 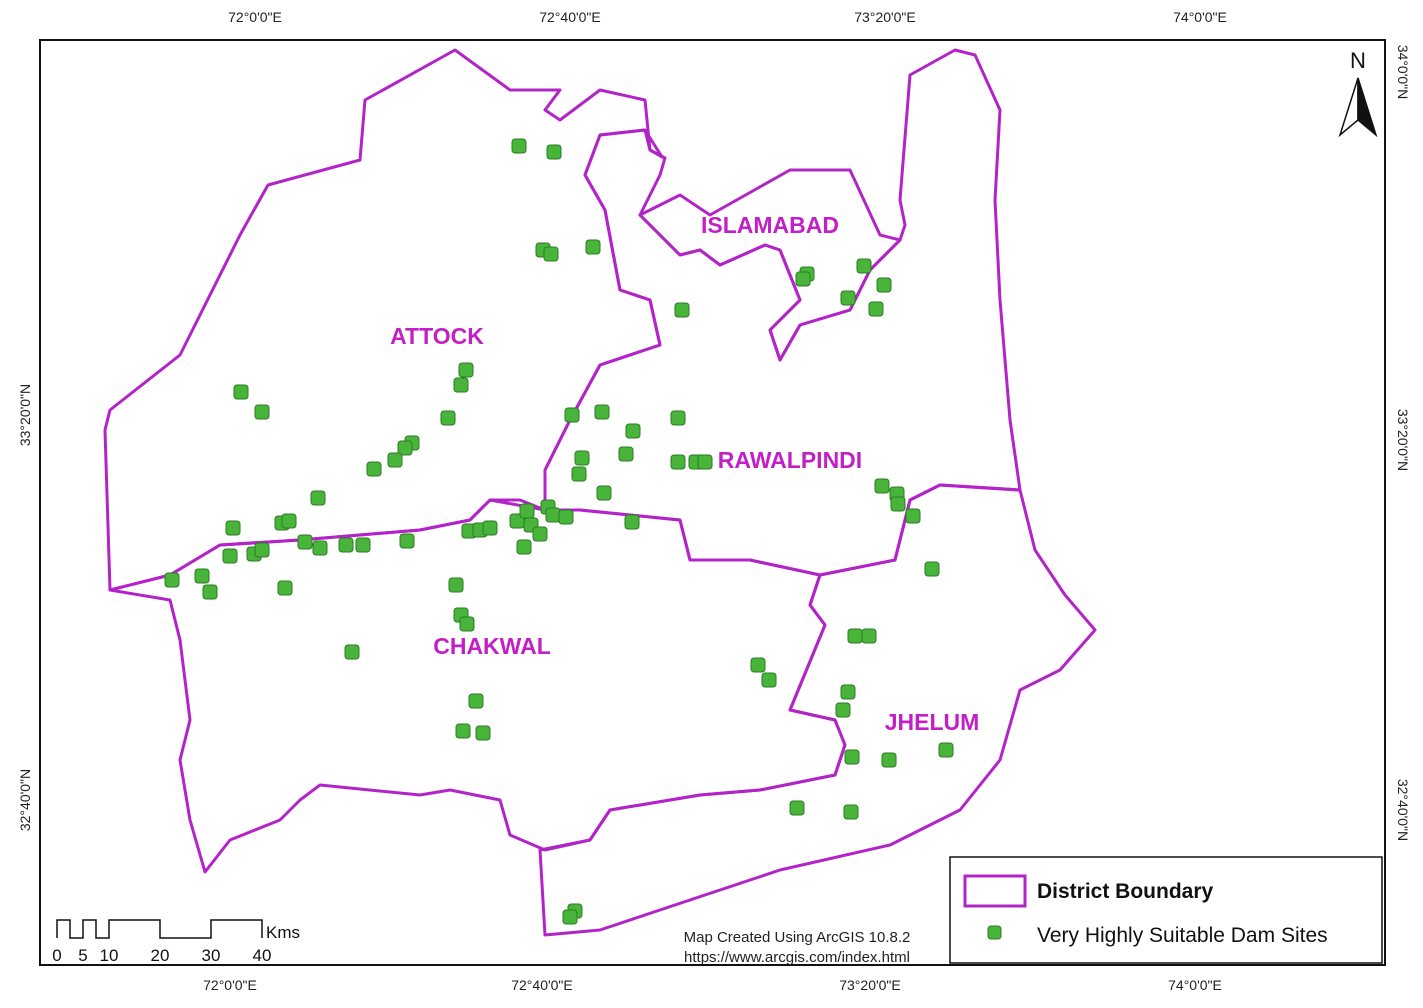 What do you see at coordinates (1200, 17) in the screenshot?
I see `graticule-label: 74°0'0"E` at bounding box center [1200, 17].